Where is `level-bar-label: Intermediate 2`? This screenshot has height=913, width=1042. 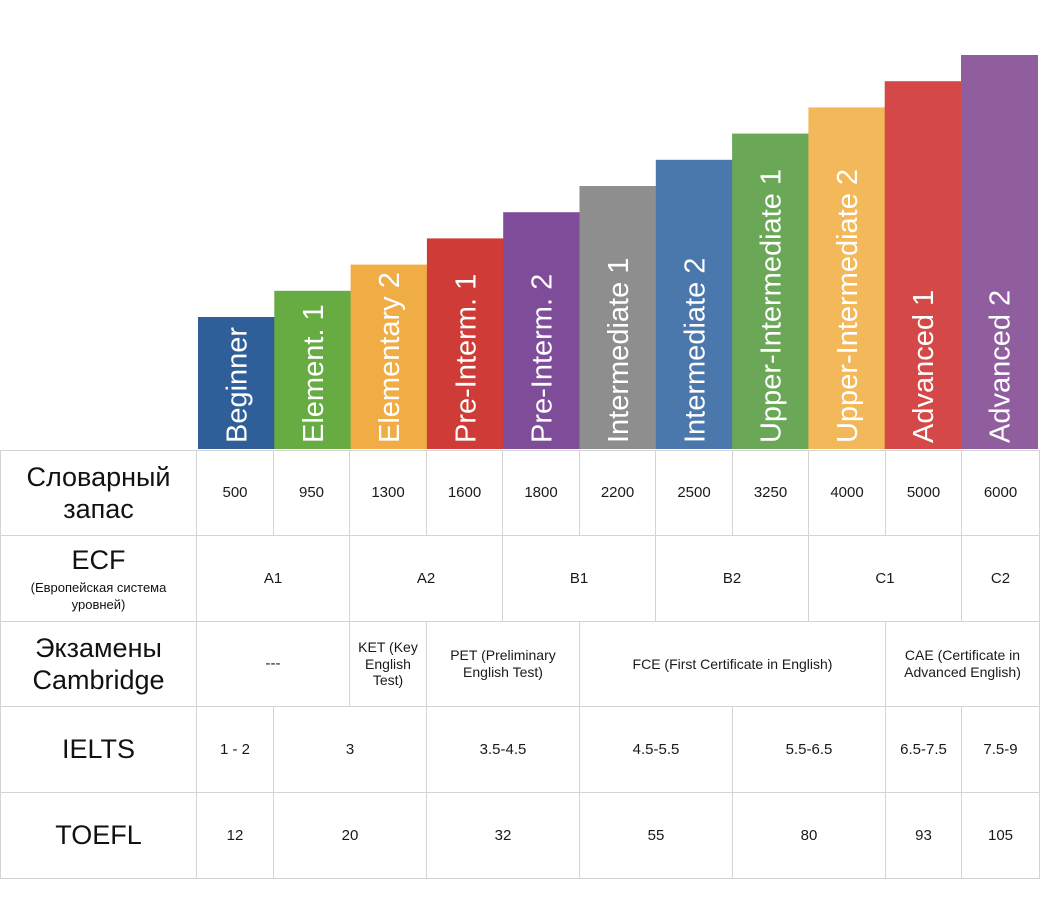
level-bar-label: Intermediate 2 is located at coordinates (695, 350).